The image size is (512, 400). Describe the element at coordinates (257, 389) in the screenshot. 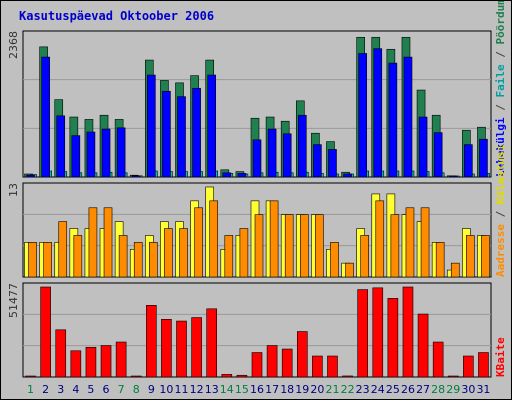

I see `day-label-16: 16` at that location.